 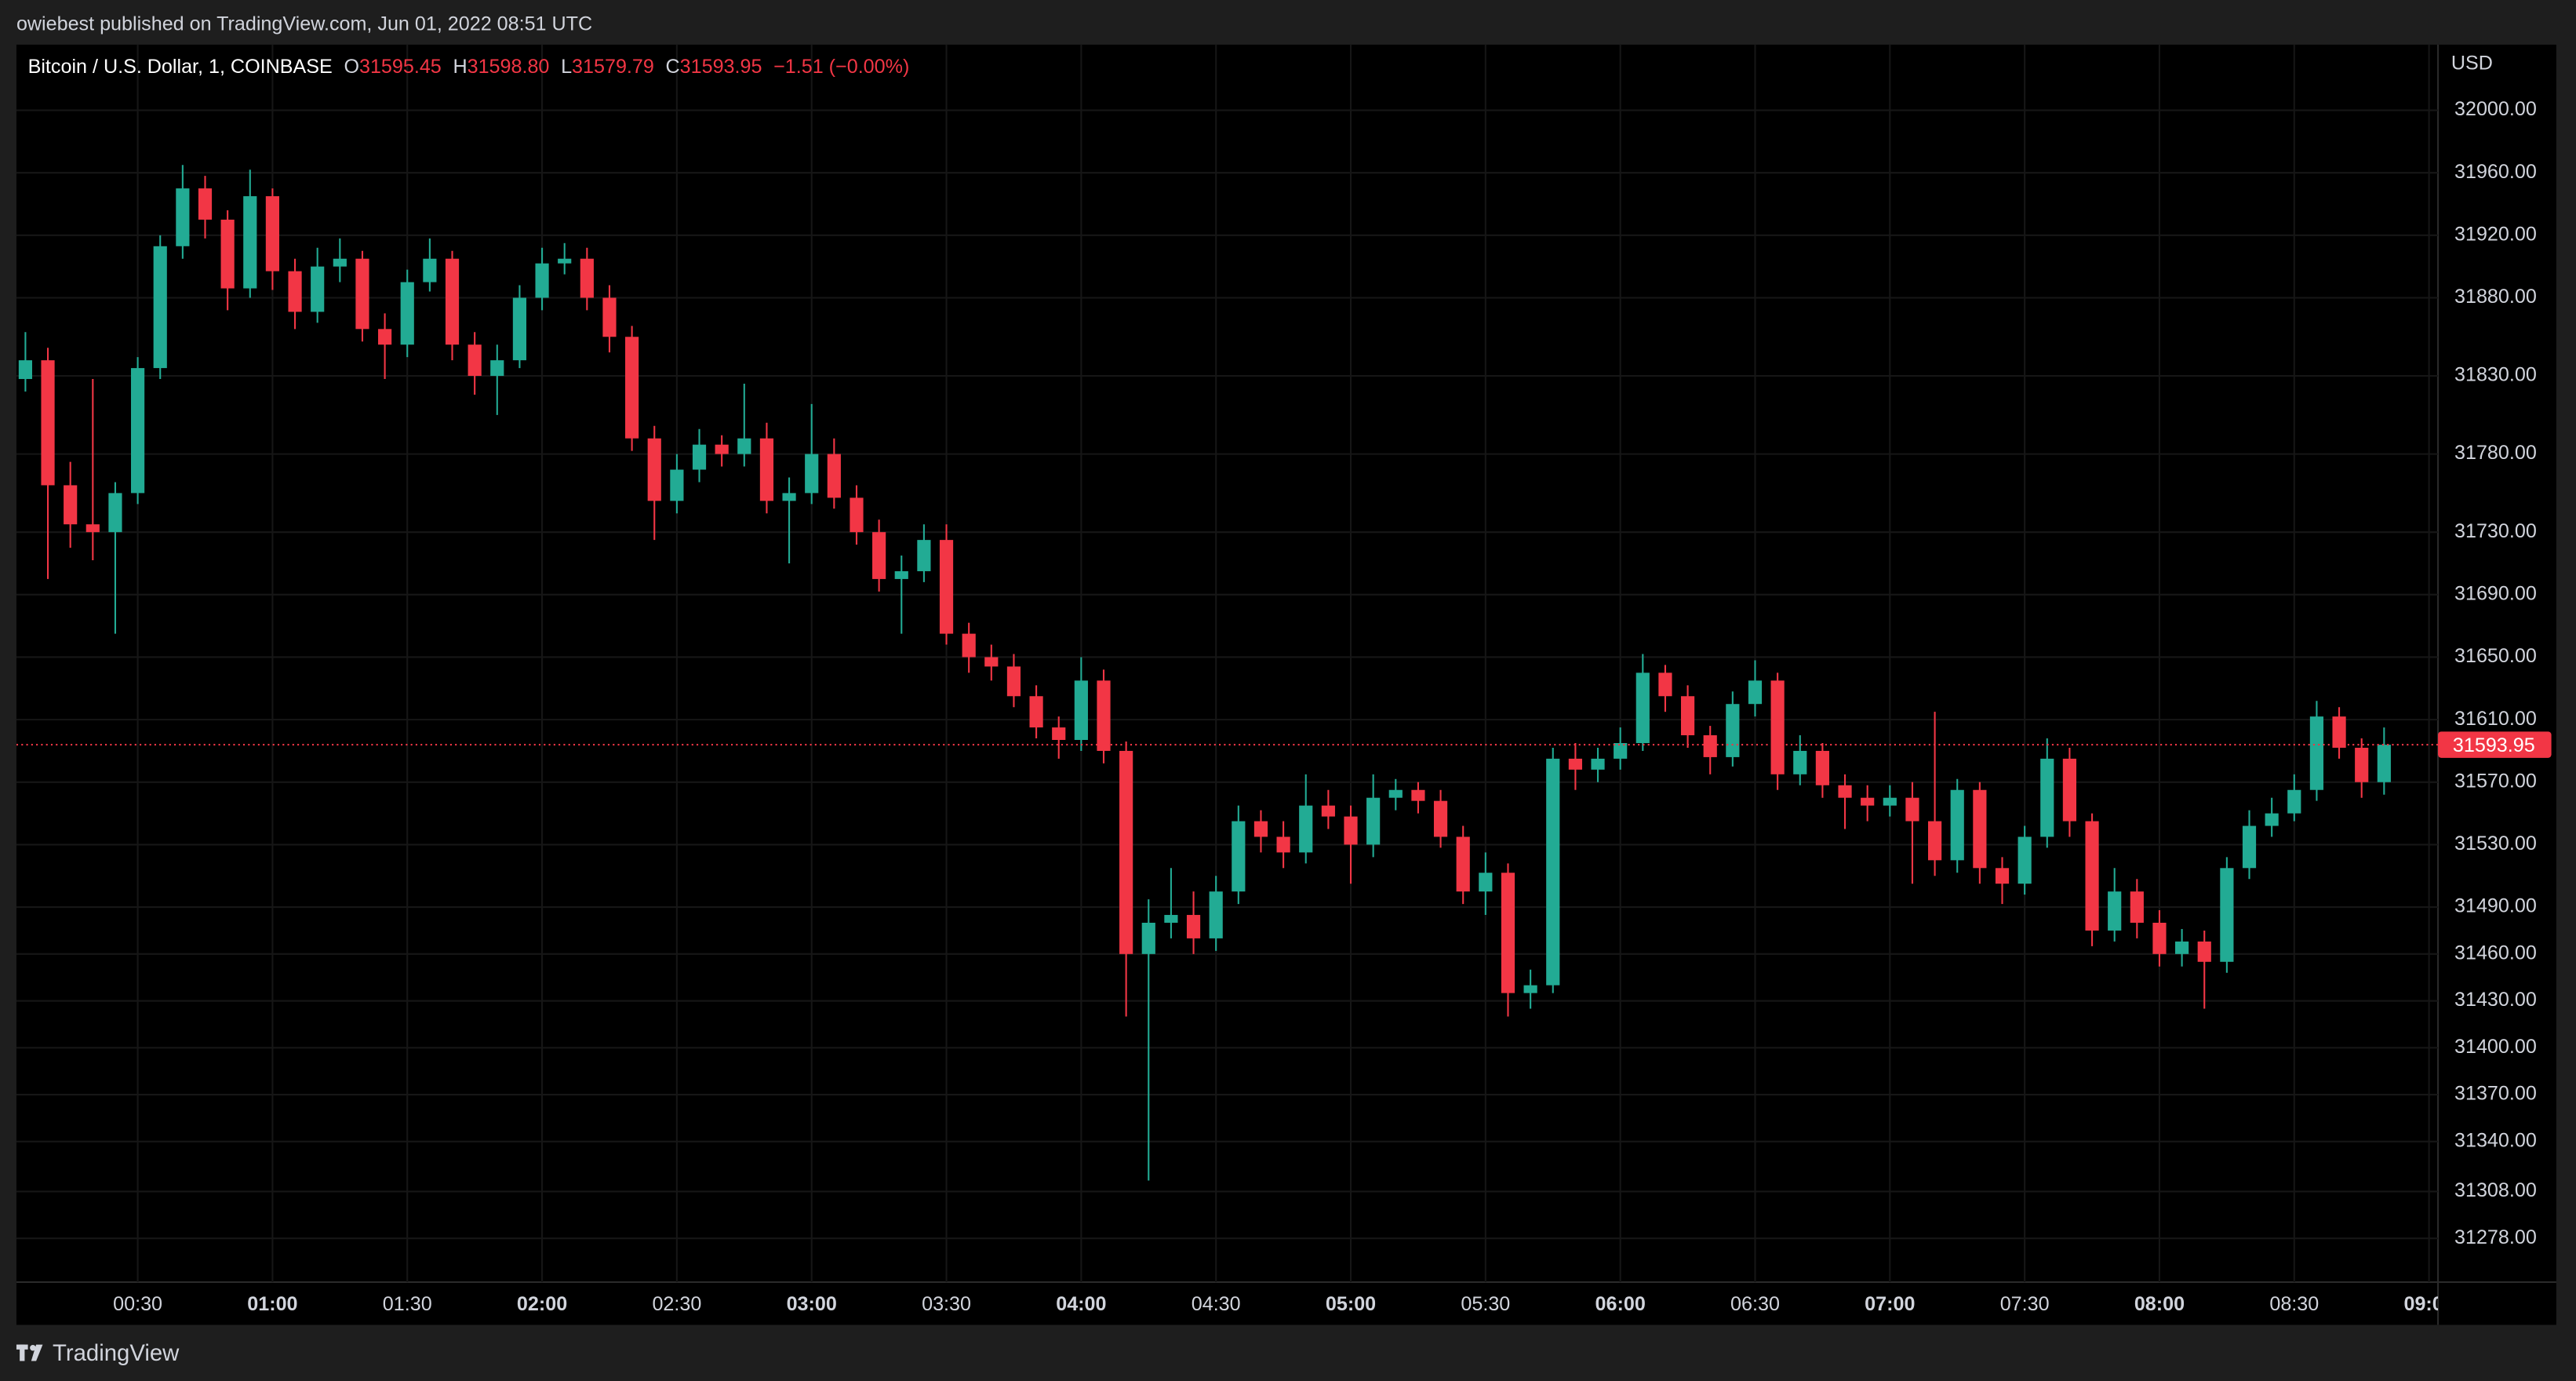 What do you see at coordinates (1216, 1304) in the screenshot?
I see `x-tick-label: 04:30` at bounding box center [1216, 1304].